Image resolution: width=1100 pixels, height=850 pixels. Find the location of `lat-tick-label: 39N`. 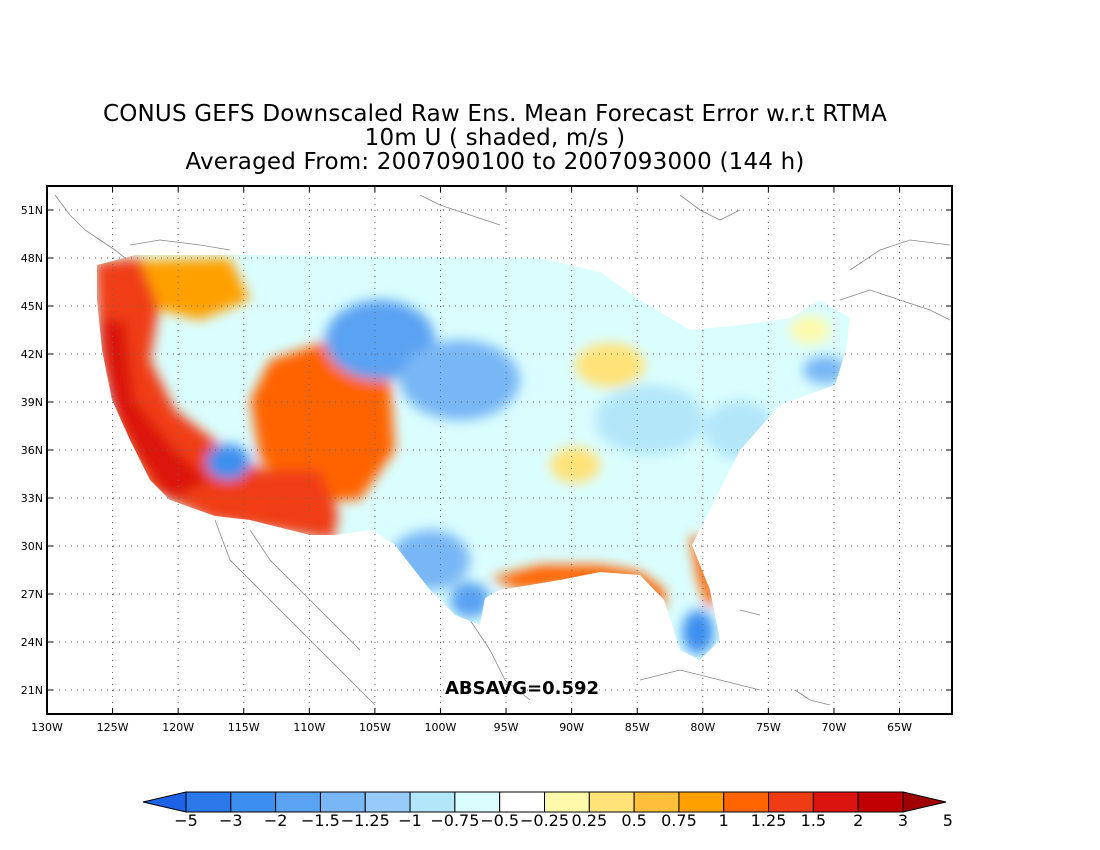

lat-tick-label: 39N is located at coordinates (32, 402).